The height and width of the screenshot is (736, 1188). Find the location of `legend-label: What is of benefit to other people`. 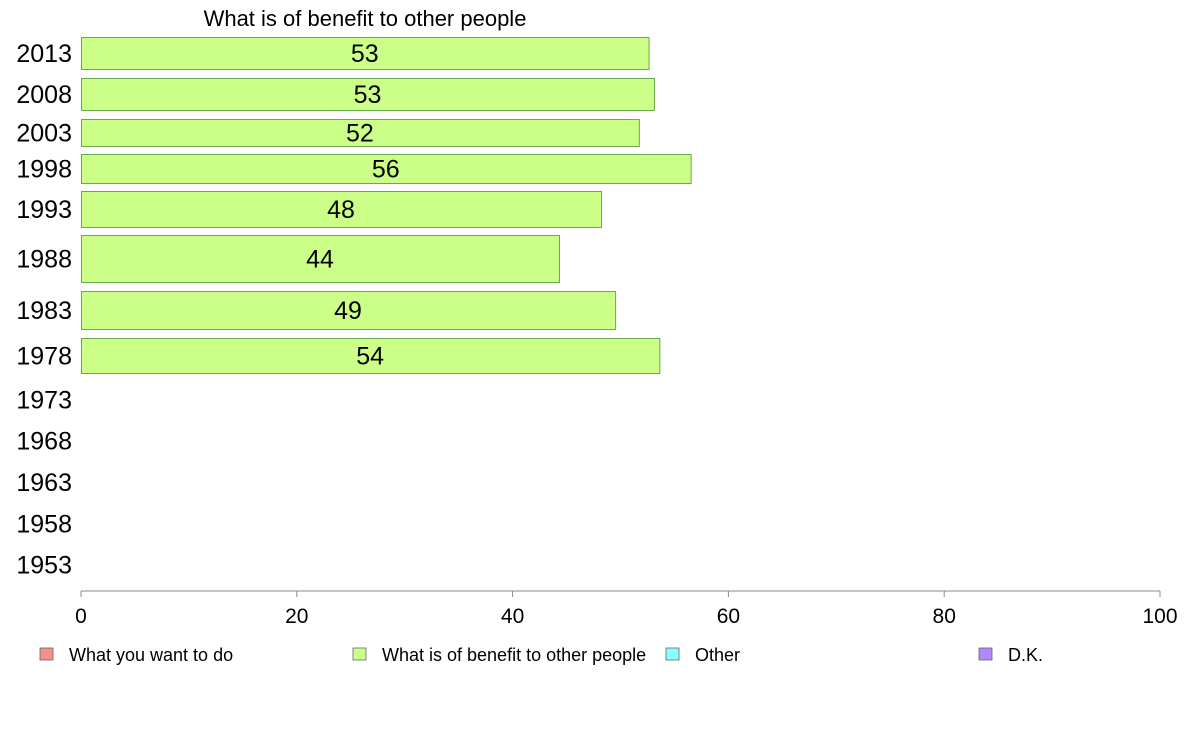

legend-label: What is of benefit to other people is located at coordinates (514, 655).